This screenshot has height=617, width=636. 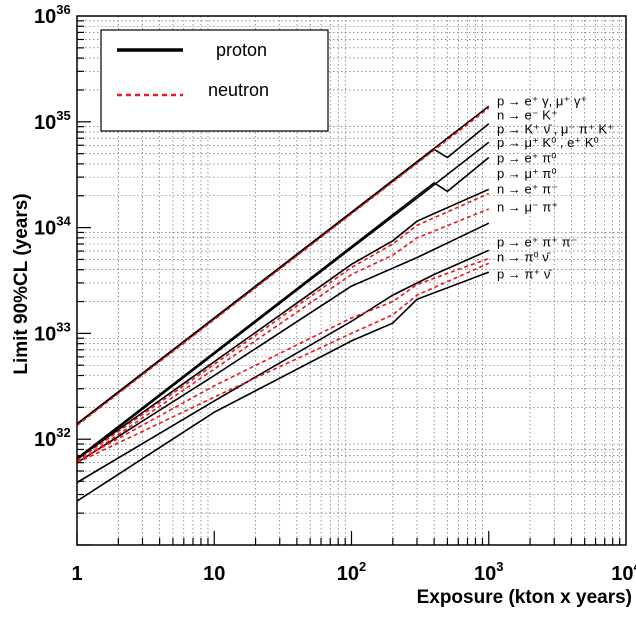 What do you see at coordinates (623, 572) in the screenshot?
I see `x-tick-label: 10⁴` at bounding box center [623, 572].